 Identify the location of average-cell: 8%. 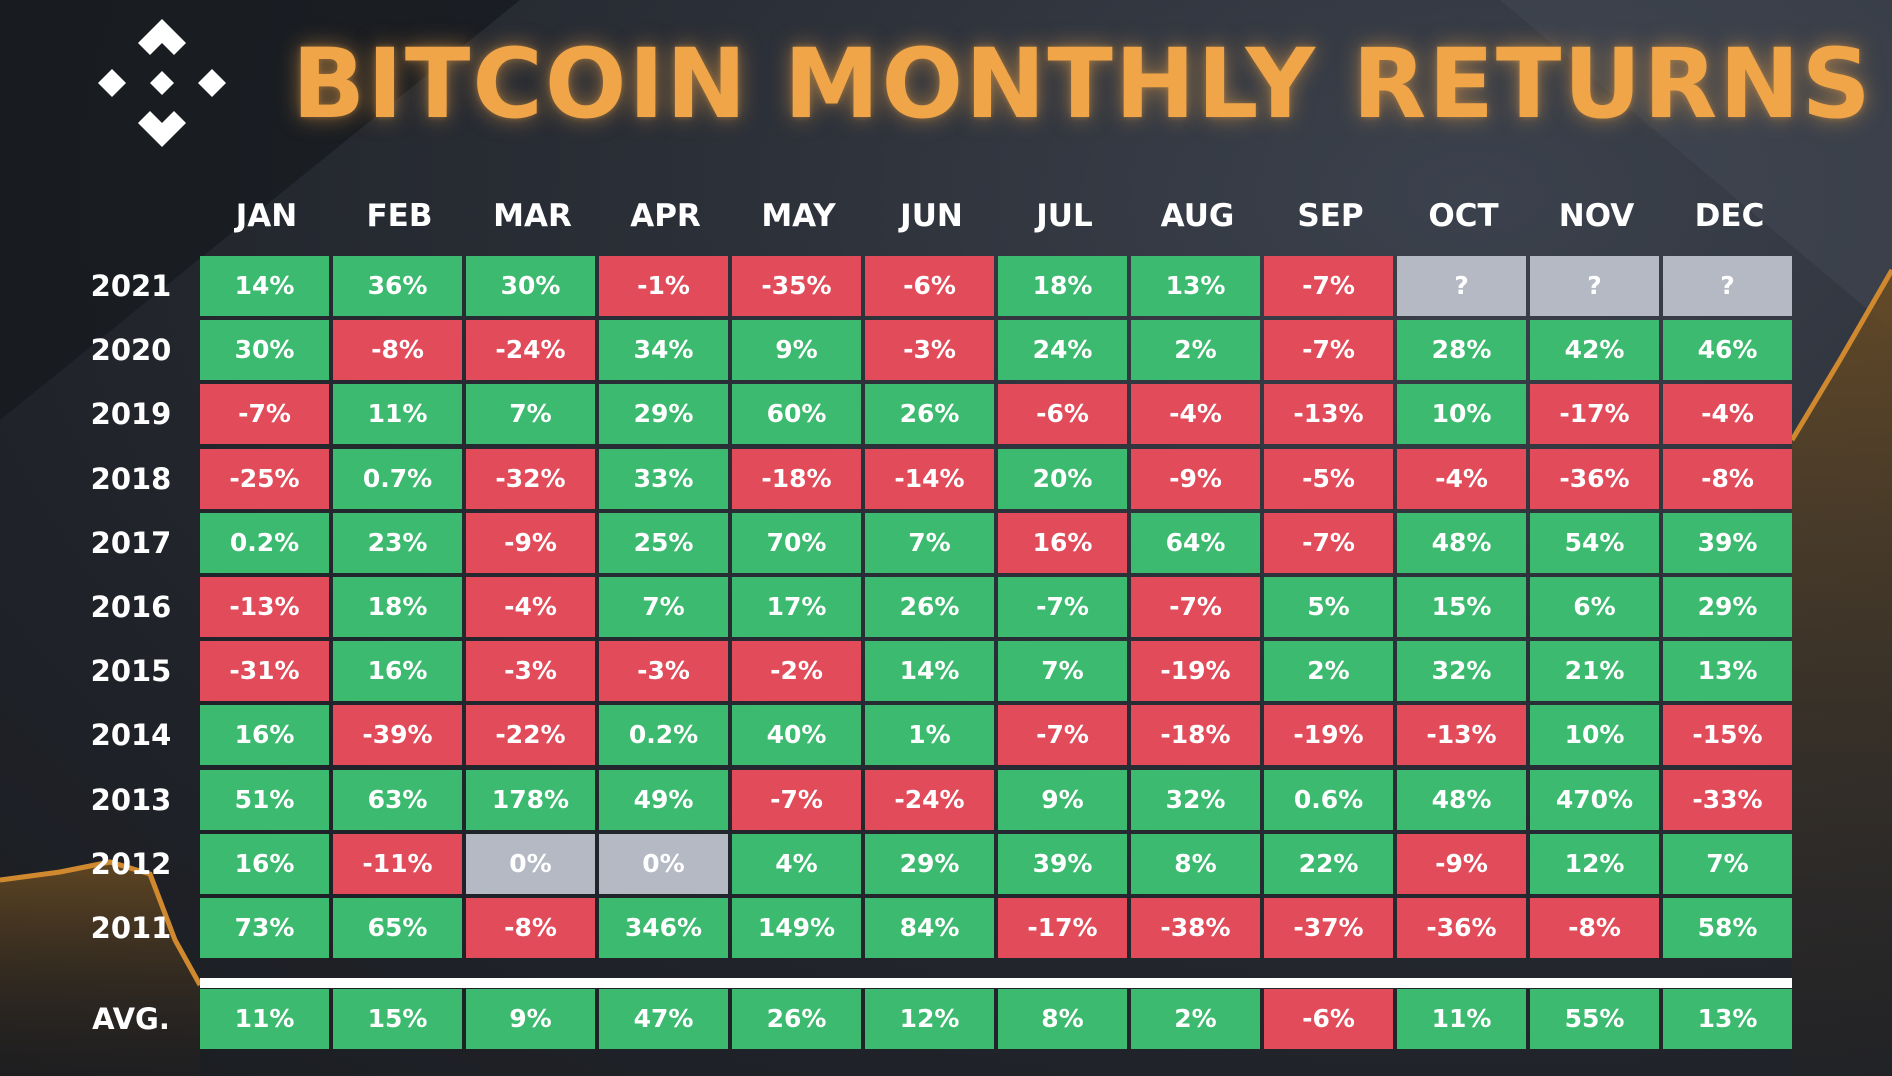
(1062, 1019).